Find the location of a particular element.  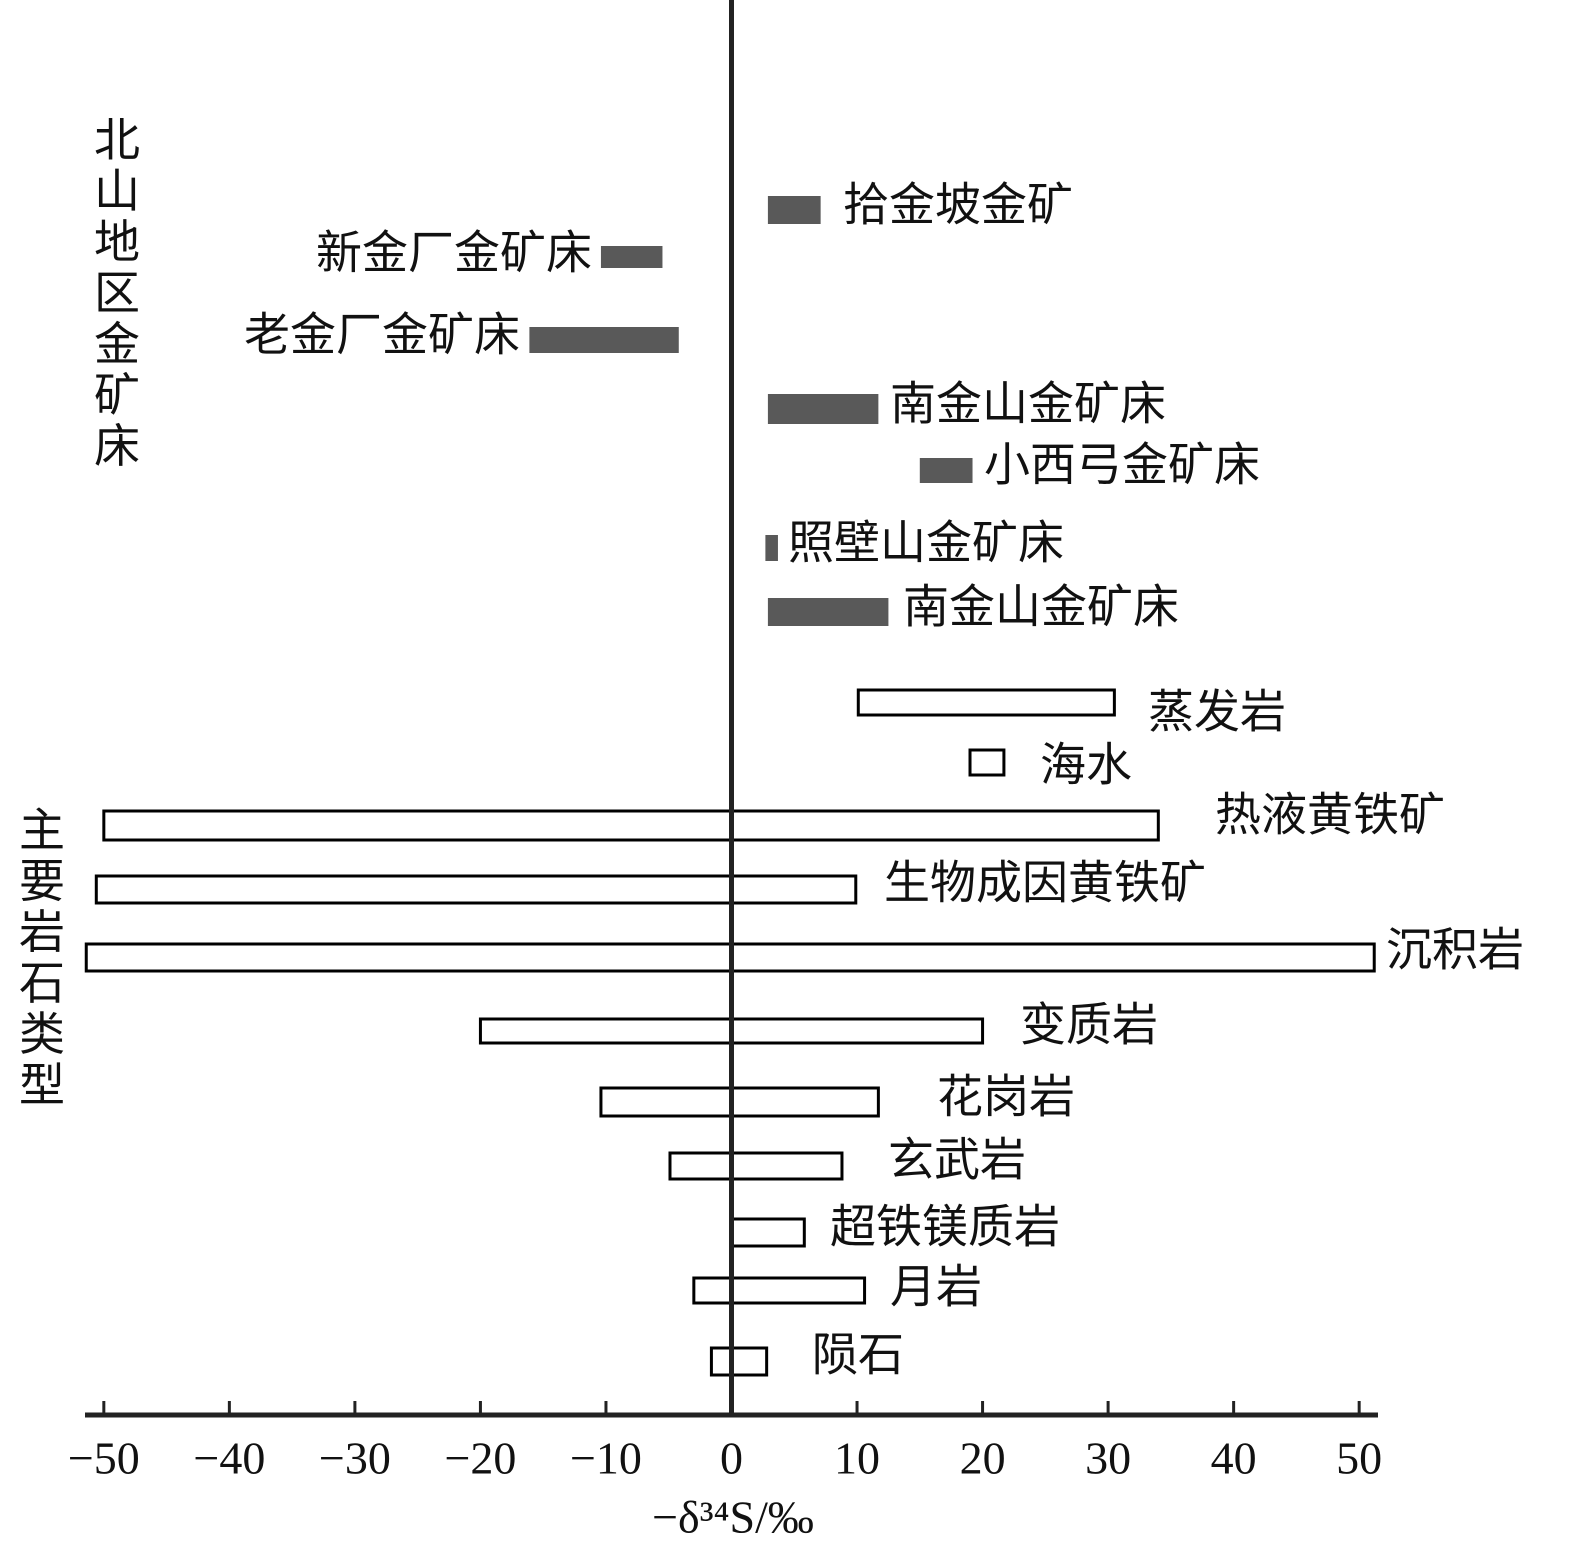

bar-label: 老金厂金矿床 is located at coordinates (382, 335).